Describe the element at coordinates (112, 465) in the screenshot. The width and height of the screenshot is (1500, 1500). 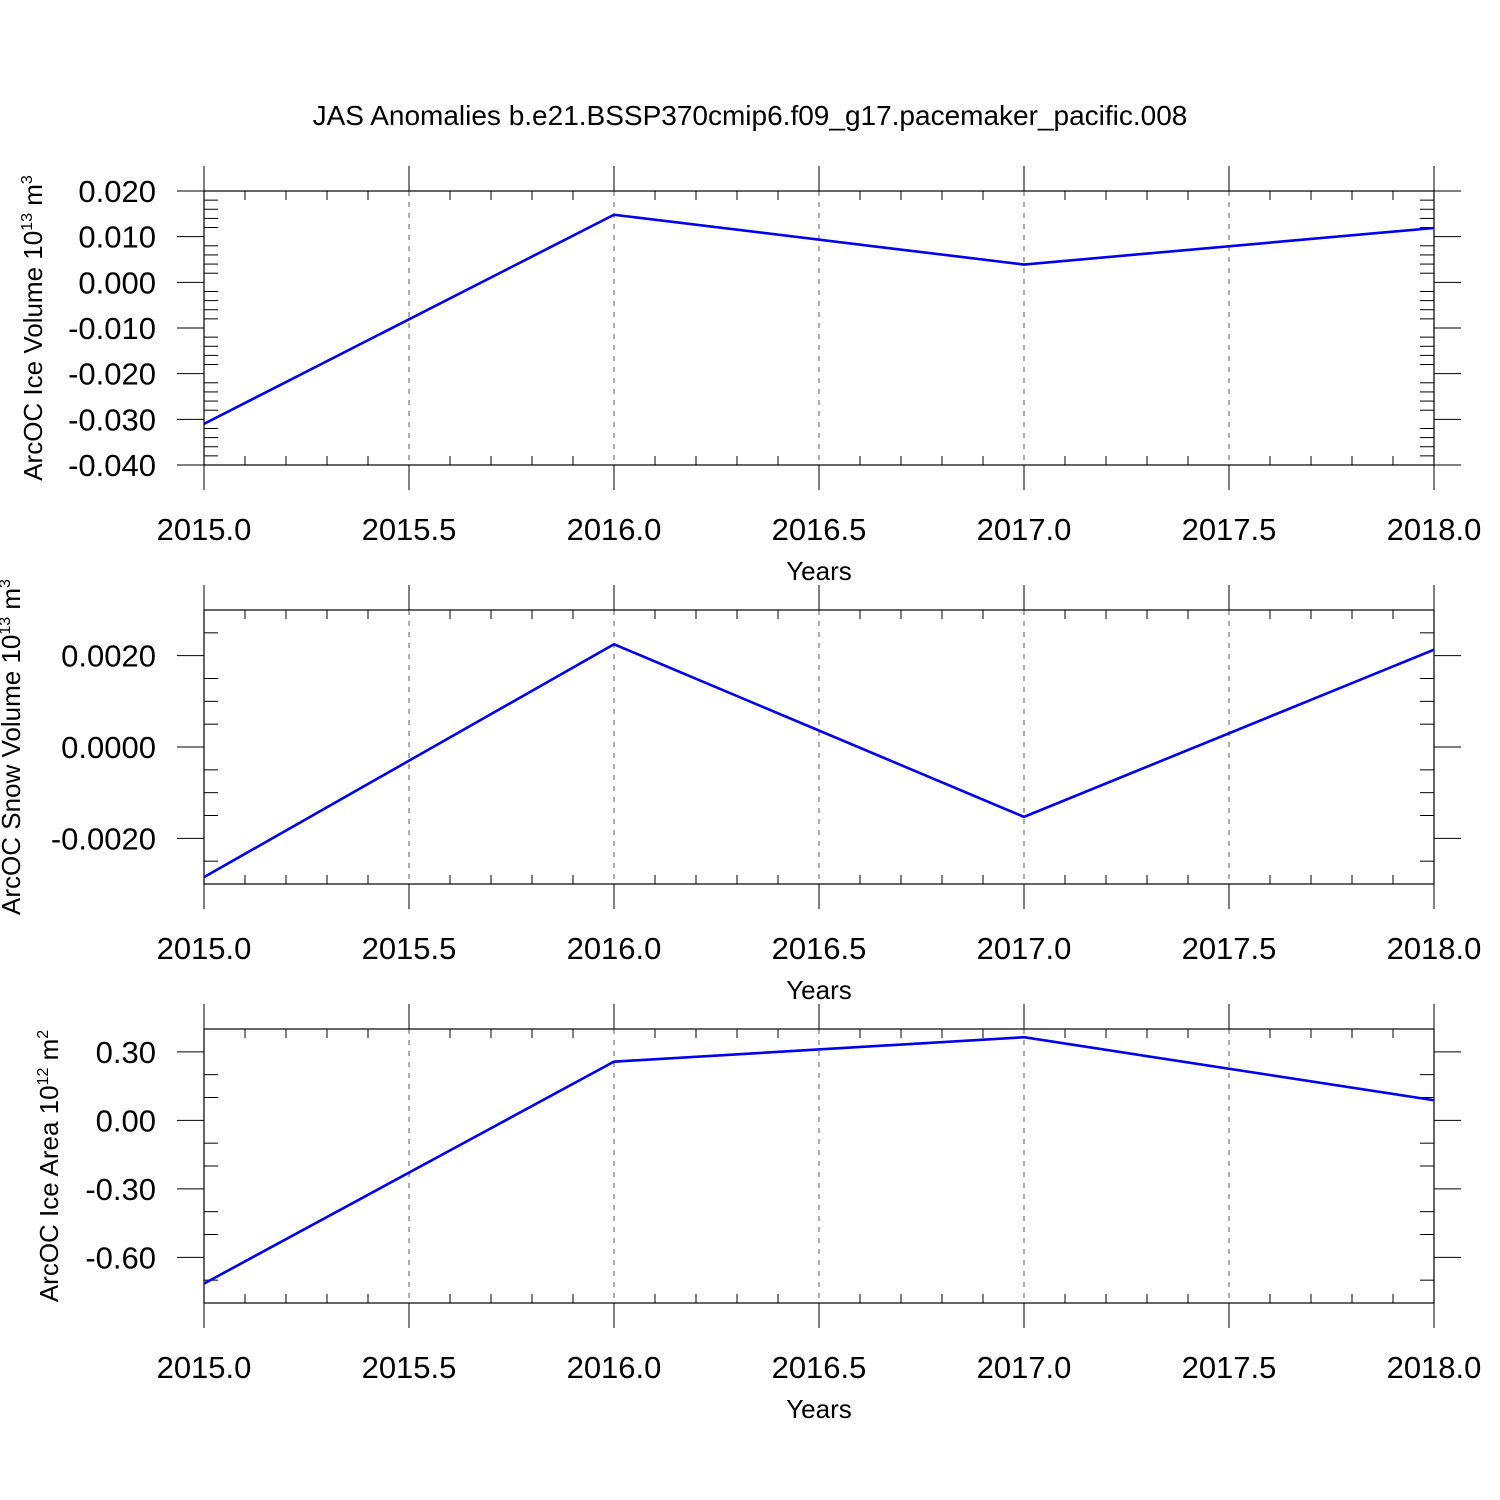
I see `y-tick-label: -0.040` at that location.